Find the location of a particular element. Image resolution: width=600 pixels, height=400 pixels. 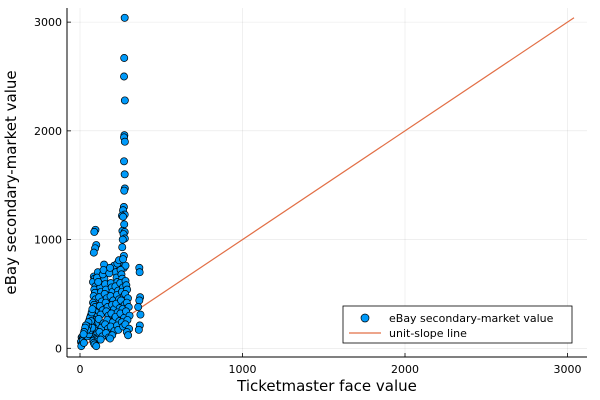

scatter-points-series is located at coordinates (111, 182).